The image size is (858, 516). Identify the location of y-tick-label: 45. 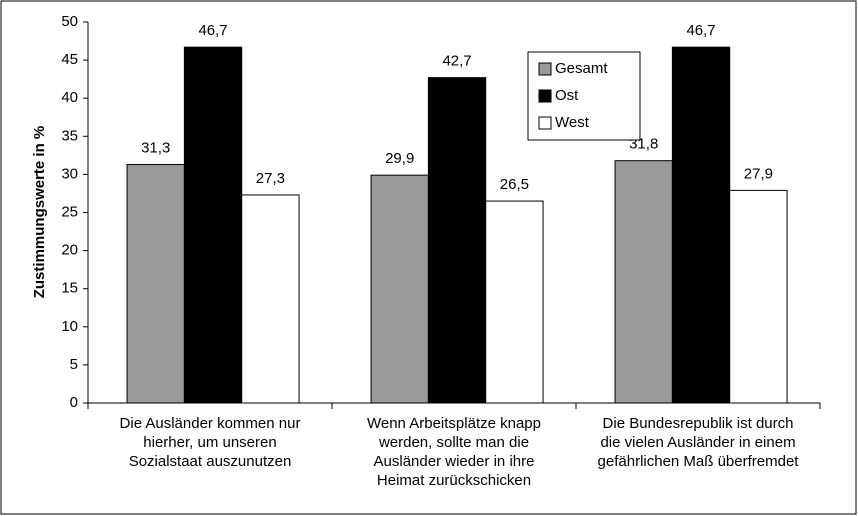
(69, 59).